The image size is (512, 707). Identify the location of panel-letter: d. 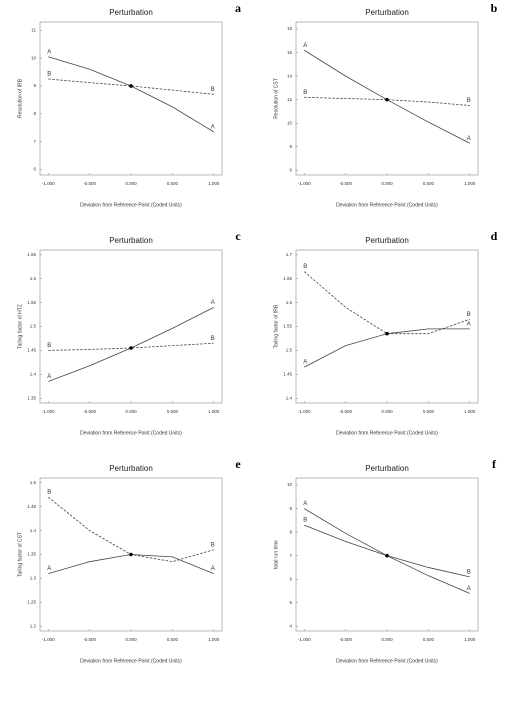
(494, 236).